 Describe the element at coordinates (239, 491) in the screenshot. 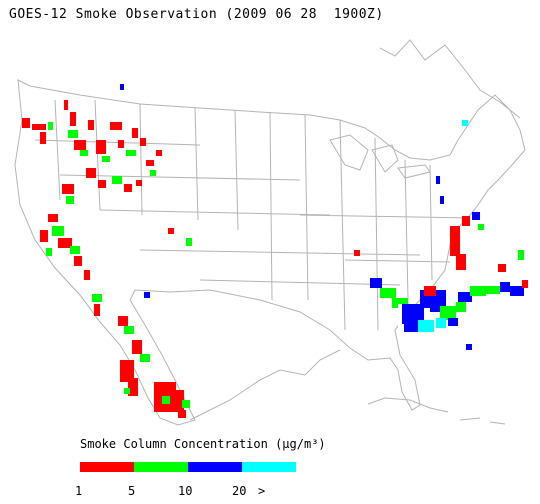

I see `legend-tick-20: 20` at that location.